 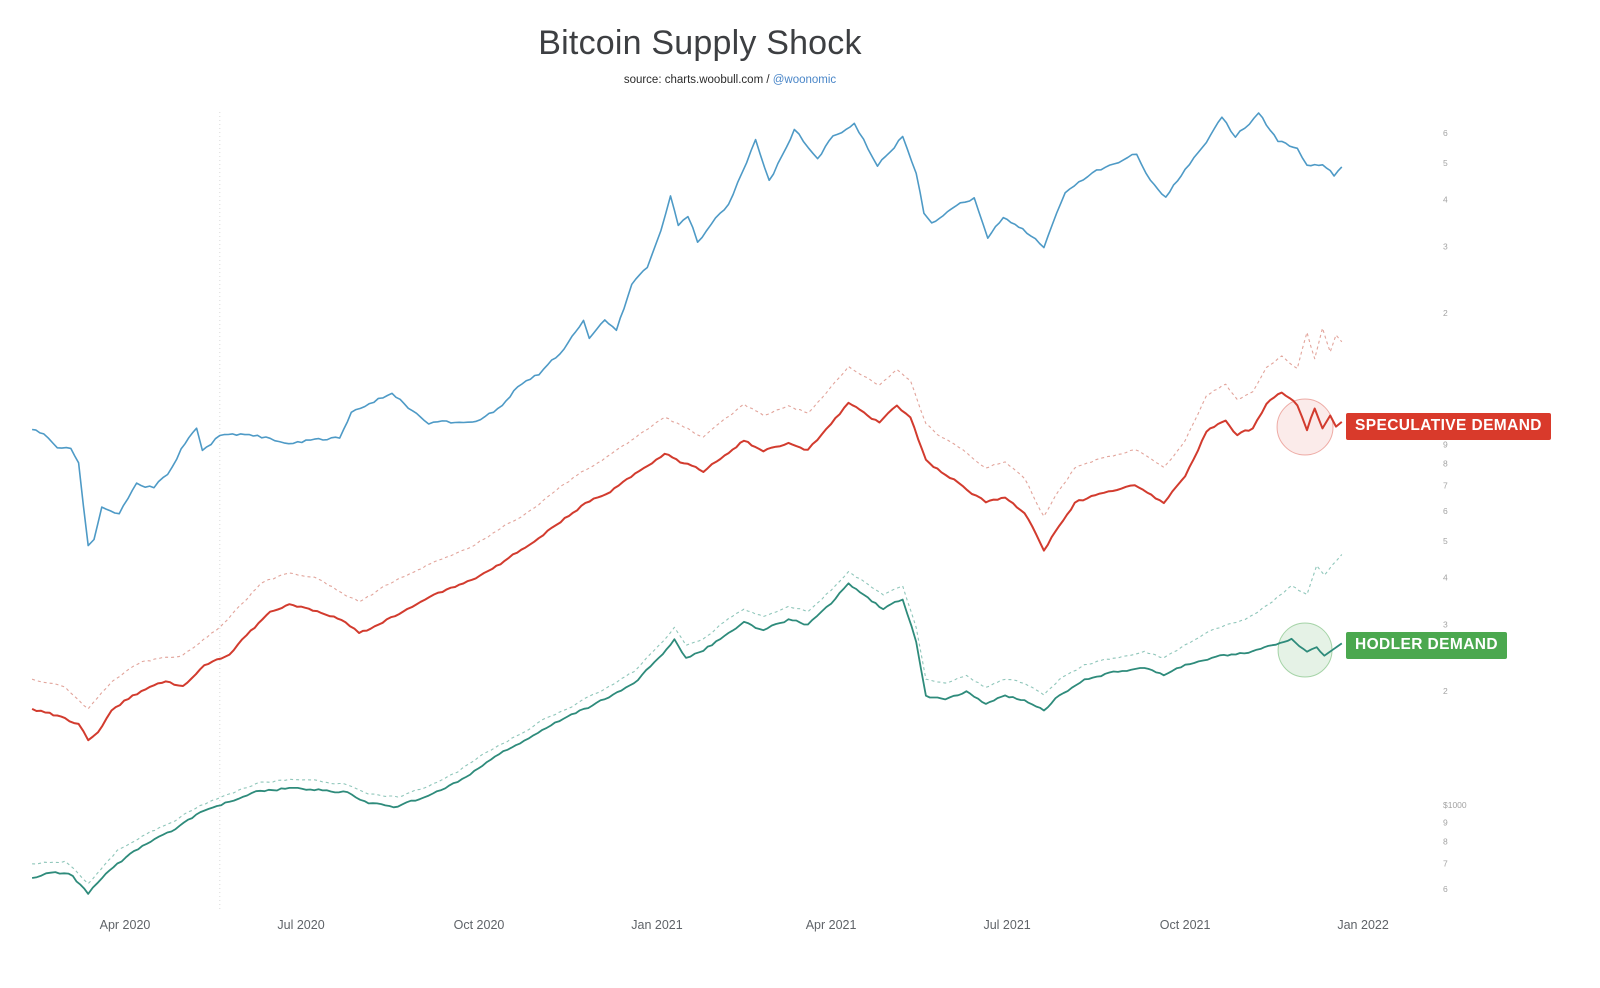 What do you see at coordinates (1426, 645) in the screenshot?
I see `hodler-demand-badge: HODLER DEMAND` at bounding box center [1426, 645].